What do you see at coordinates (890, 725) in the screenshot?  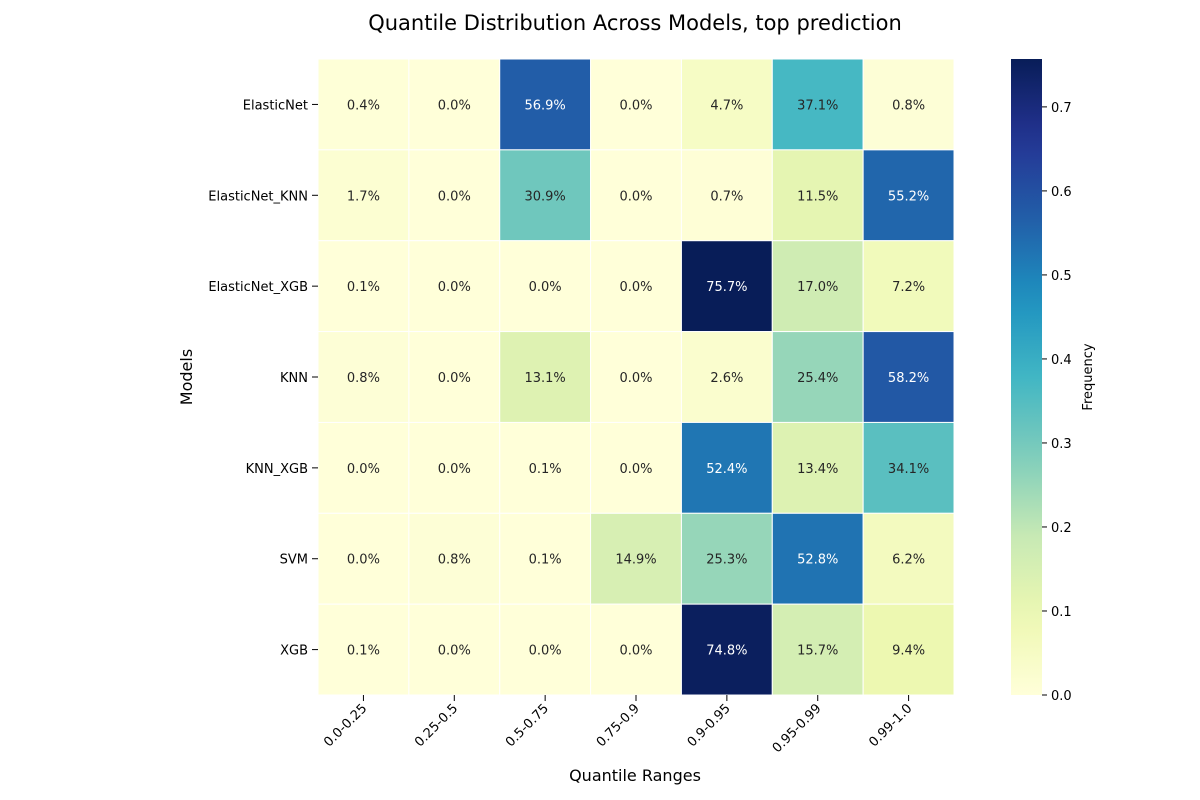 I see `x-tick-label: 0.99-1.0` at bounding box center [890, 725].